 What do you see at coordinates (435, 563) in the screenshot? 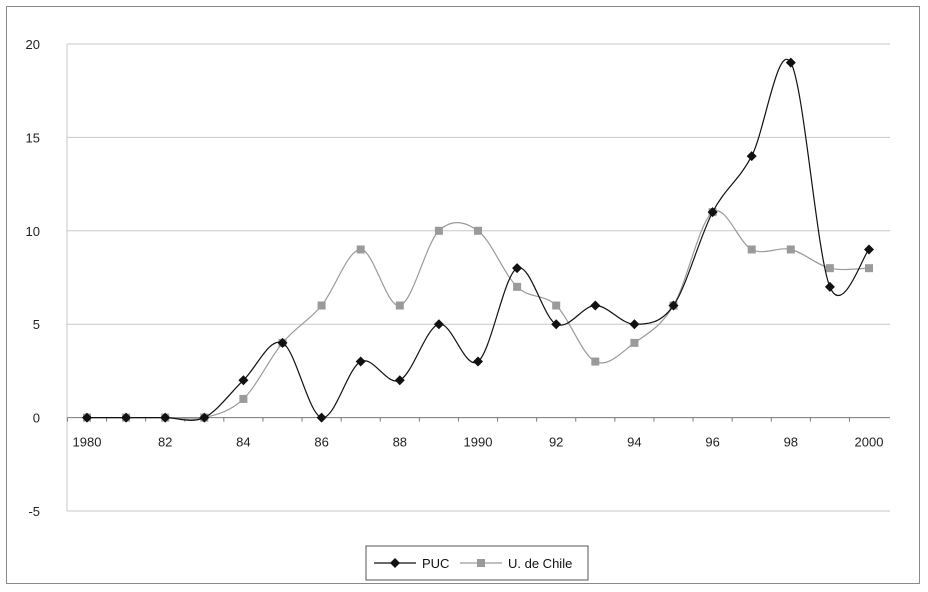
I see `legend-label-puc: PUC` at bounding box center [435, 563].